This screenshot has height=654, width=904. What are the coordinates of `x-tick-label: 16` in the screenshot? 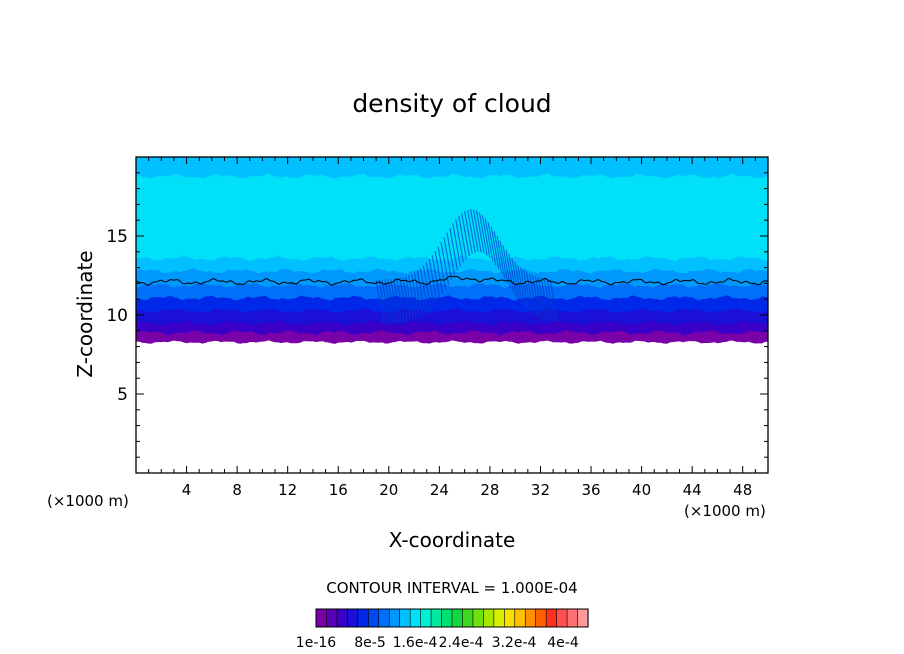 It's located at (338, 490).